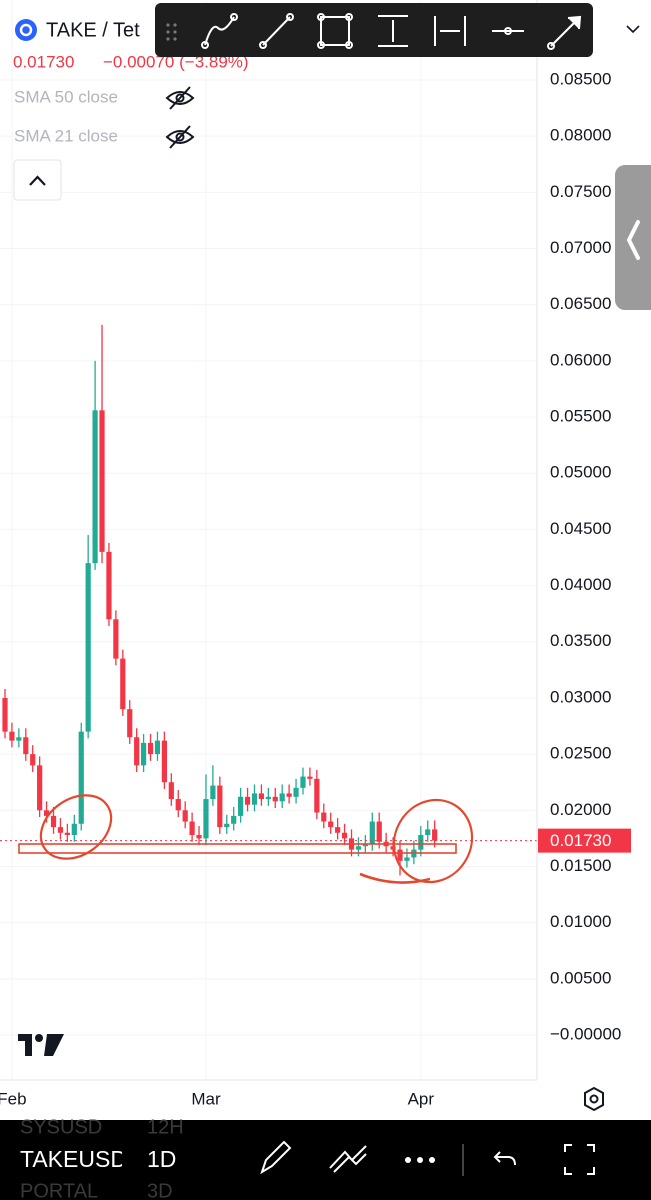 The height and width of the screenshot is (1200, 651). Describe the element at coordinates (564, 32) in the screenshot. I see `arrow-tool` at that location.